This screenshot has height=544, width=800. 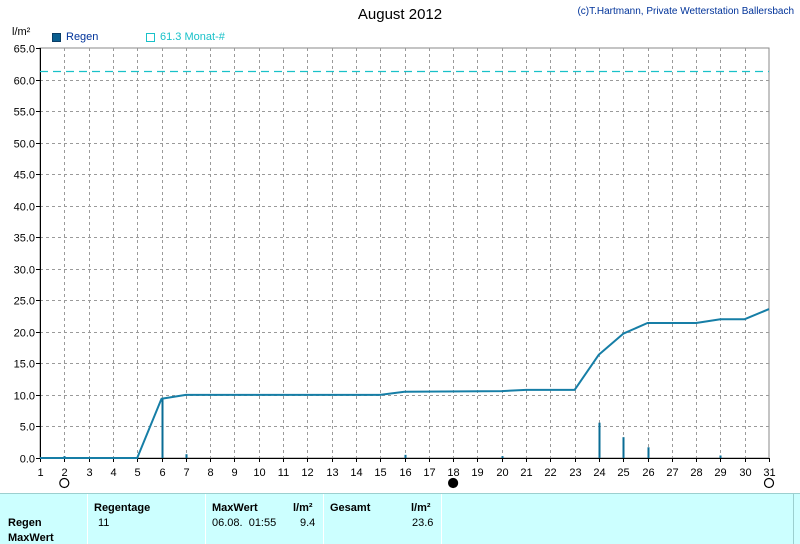 What do you see at coordinates (186, 473) in the screenshot?
I see `xtick-label: 7` at bounding box center [186, 473].